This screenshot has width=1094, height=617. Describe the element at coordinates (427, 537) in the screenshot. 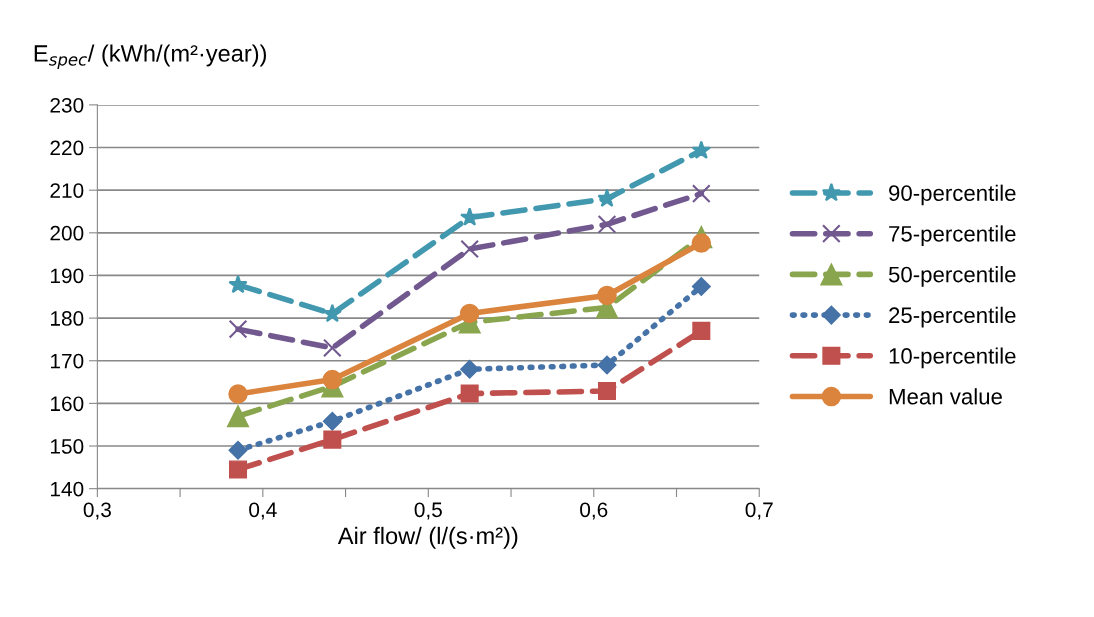

I see `x-axis-title: Air flow/ (l/(s·m²))` at that location.